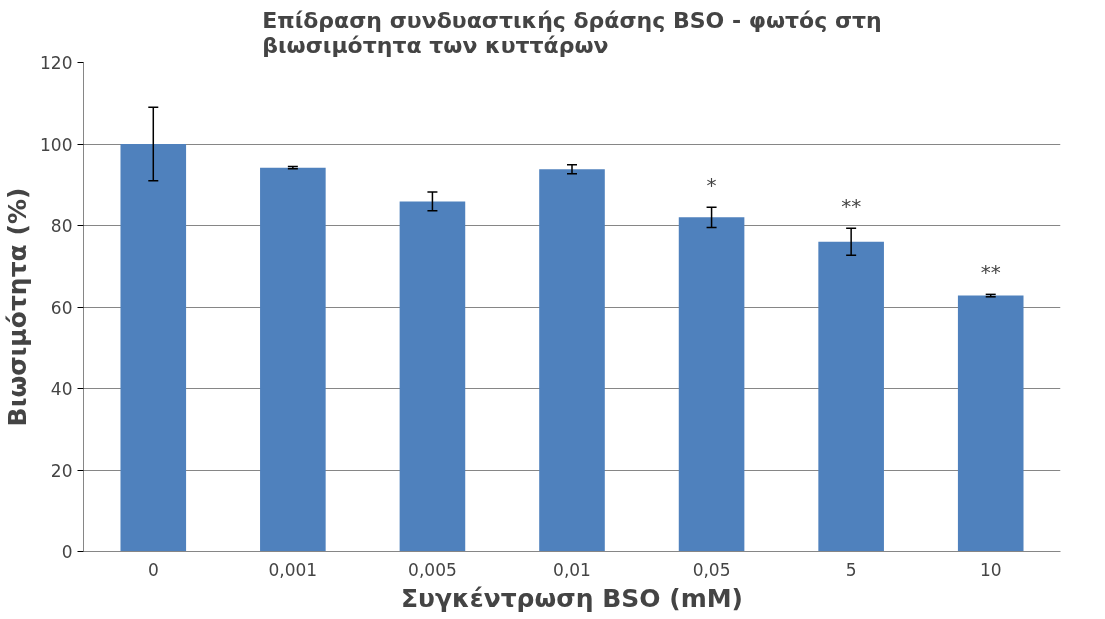 Image resolution: width=1105 pixels, height=619 pixels. What do you see at coordinates (572, 569) in the screenshot?
I see `x-tick-label: 0,01` at bounding box center [572, 569].